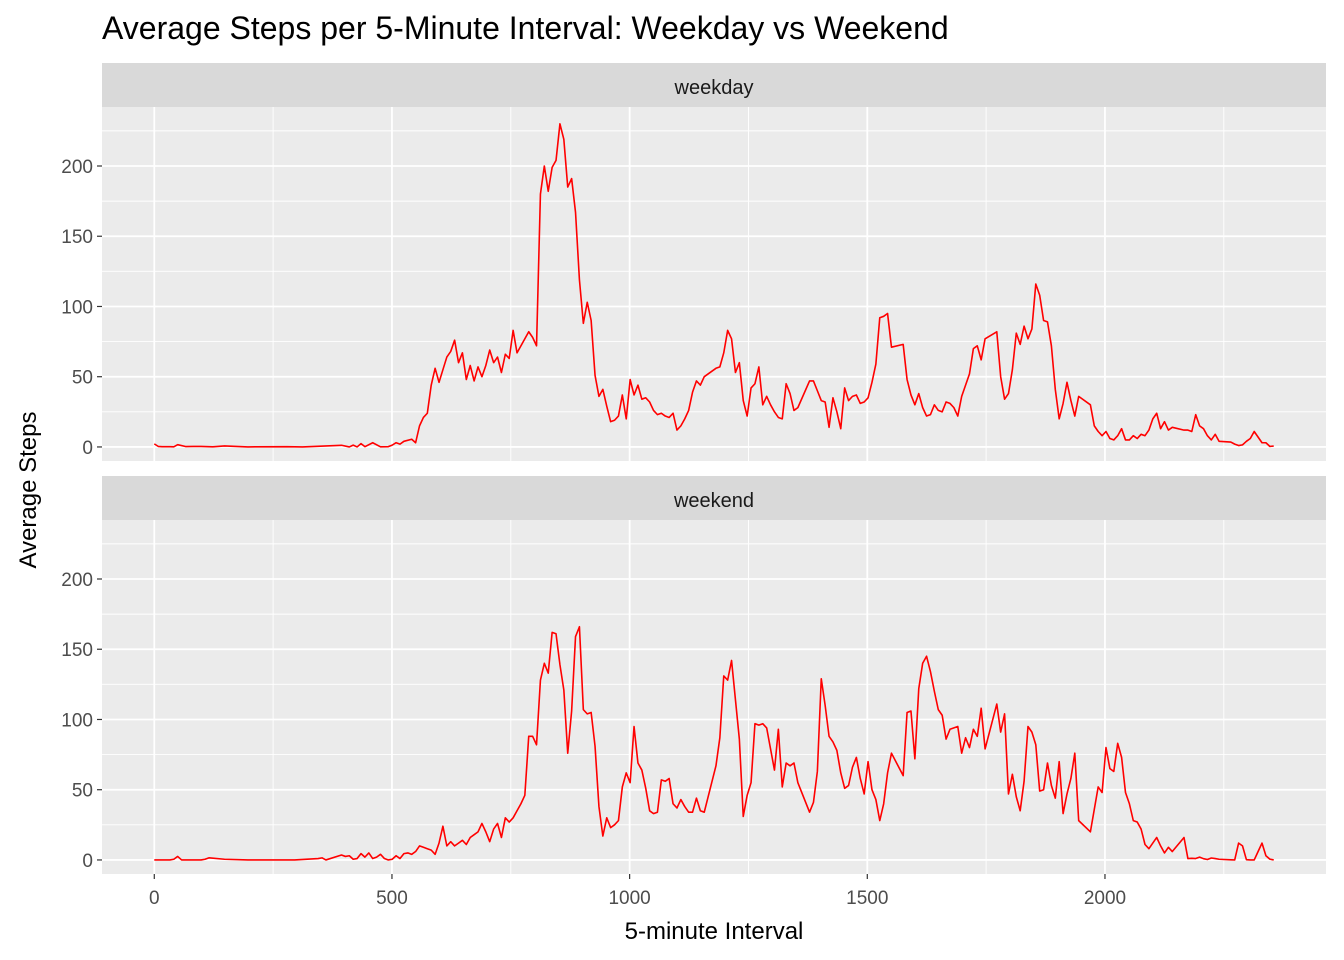 The image size is (1344, 960). I want to click on strip-label-weekday: weekday, so click(714, 88).